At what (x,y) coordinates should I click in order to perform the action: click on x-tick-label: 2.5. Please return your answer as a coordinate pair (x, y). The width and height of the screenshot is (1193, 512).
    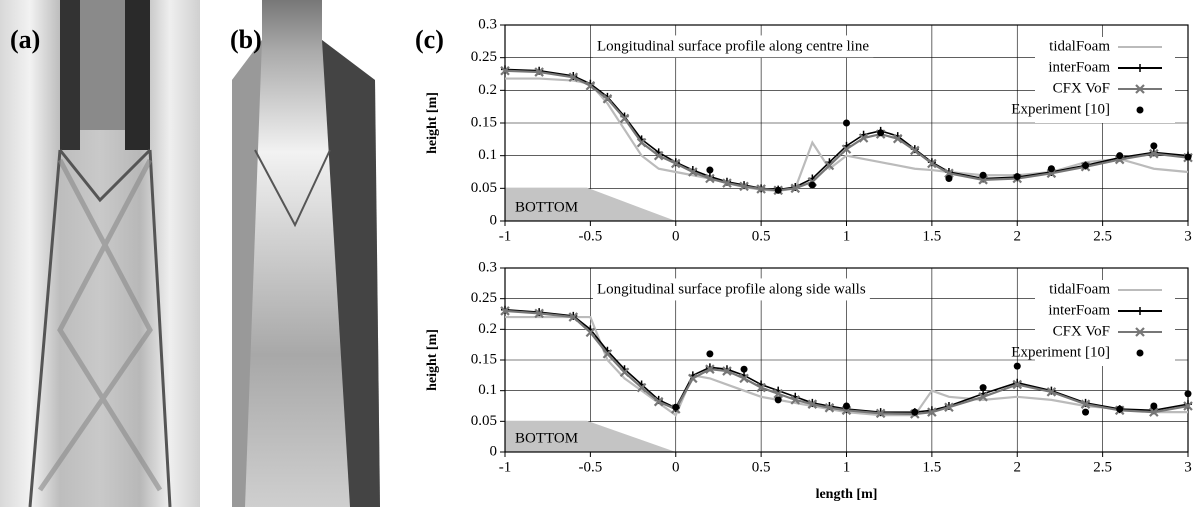
    Looking at the image, I should click on (1102, 467).